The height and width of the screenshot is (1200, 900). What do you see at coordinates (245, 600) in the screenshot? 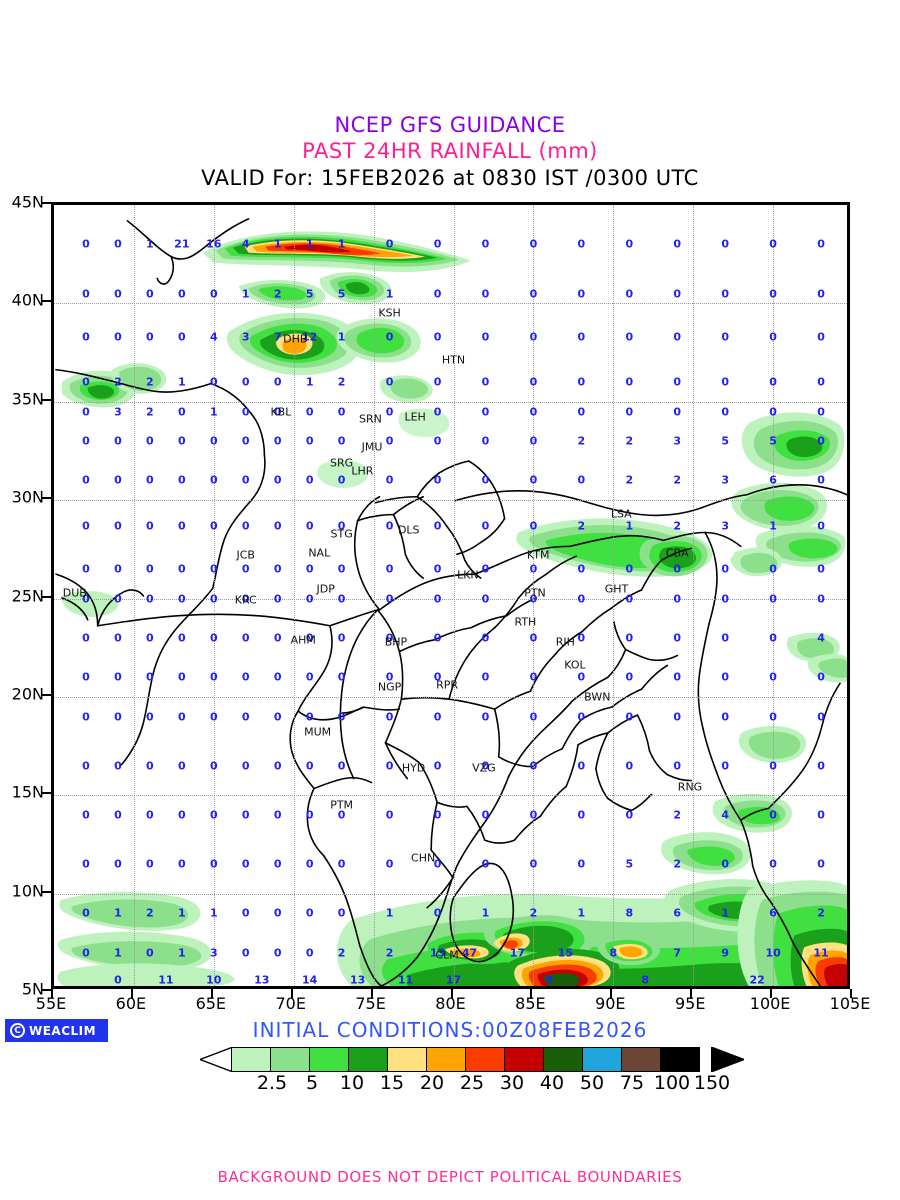
I see `city-label-krc: KRC` at bounding box center [245, 600].